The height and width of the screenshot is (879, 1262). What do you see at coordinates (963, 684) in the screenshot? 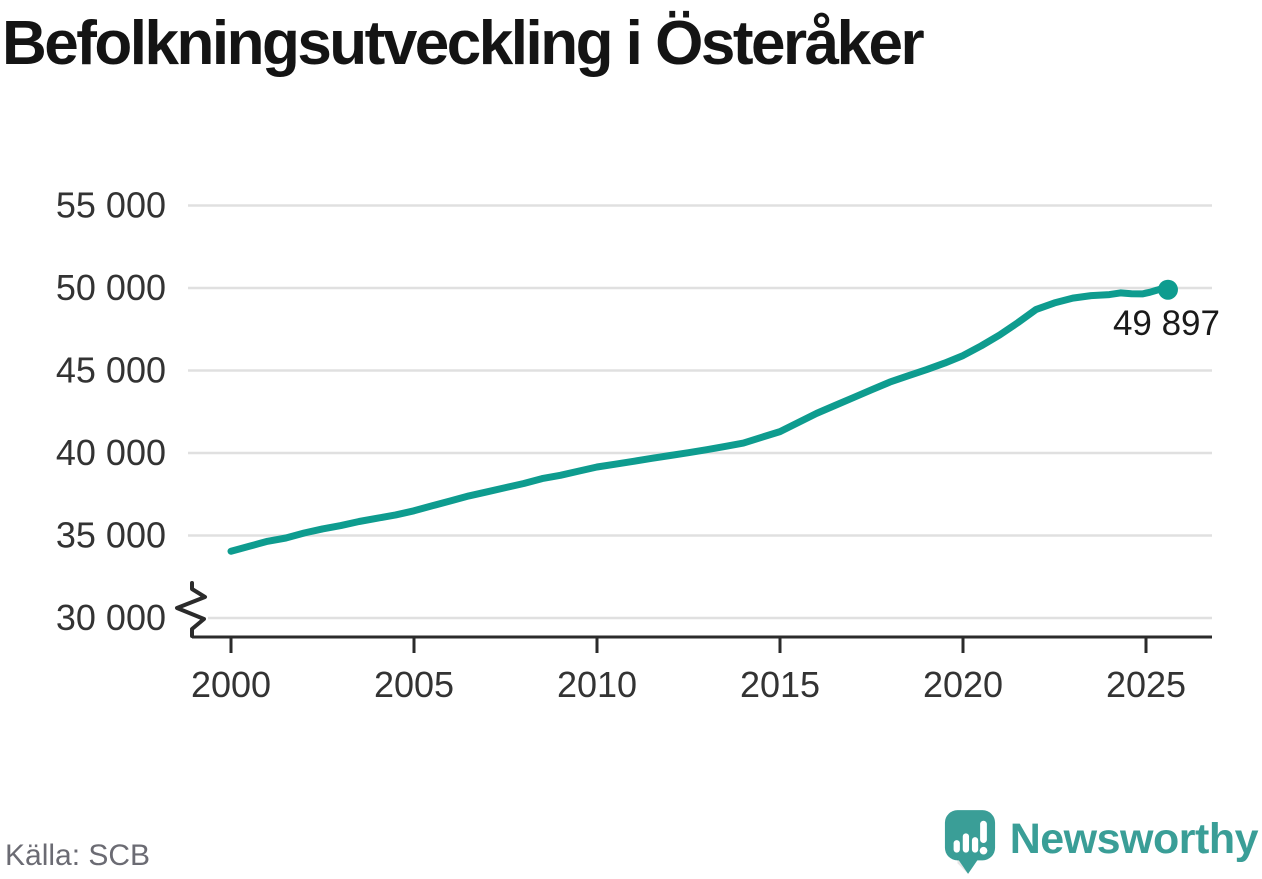
I see `x-tick-label: 2020` at bounding box center [963, 684].